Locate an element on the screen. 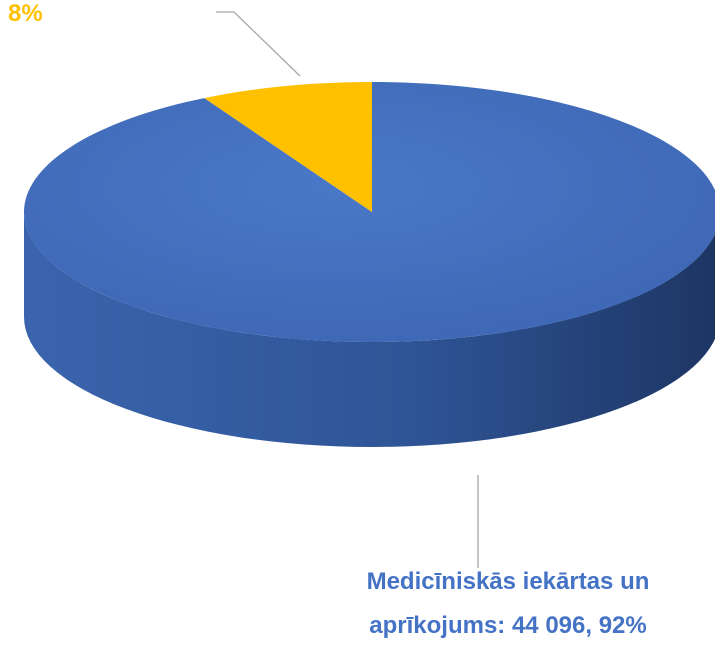 The image size is (715, 646). leader-line is located at coordinates (258, 44).